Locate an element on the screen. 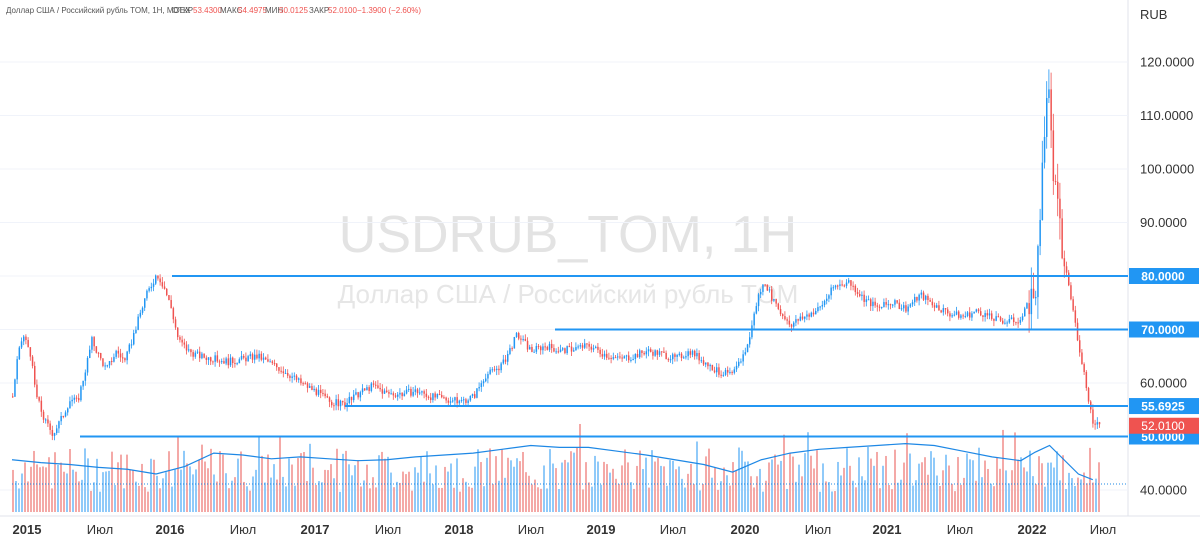  price-tick-label: 40.0000 is located at coordinates (1163, 490).